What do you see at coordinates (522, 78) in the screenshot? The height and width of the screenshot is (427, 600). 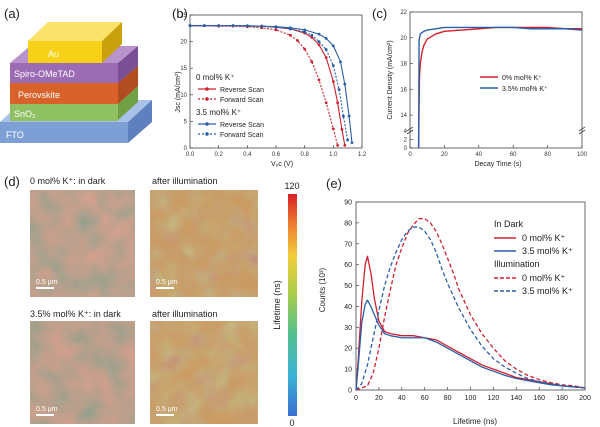 I see `c-legend-series-0: 0% mol% K⁺` at bounding box center [522, 78].